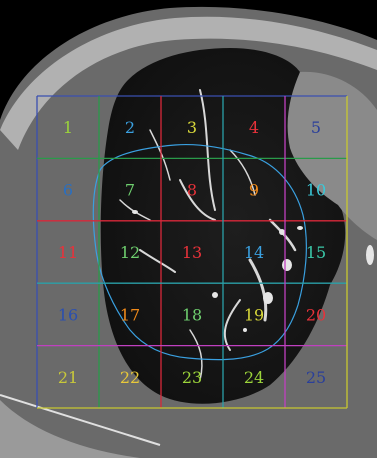 The height and width of the screenshot is (458, 377). What do you see at coordinates (70, 429) in the screenshot?
I see `outer-fat` at bounding box center [70, 429].